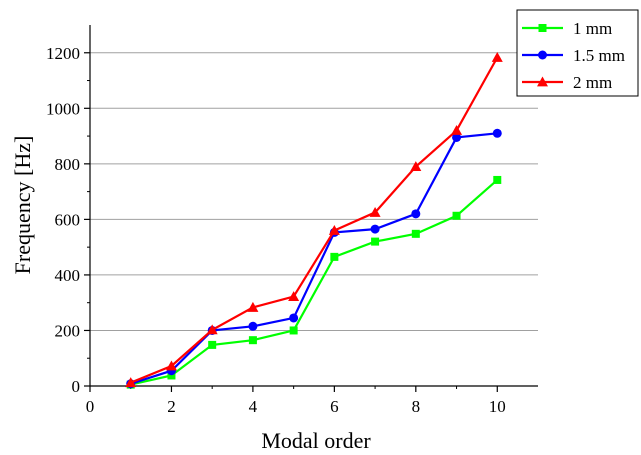 This screenshot has height=455, width=641. I want to click on y-tick-label: 800, so click(68, 164).